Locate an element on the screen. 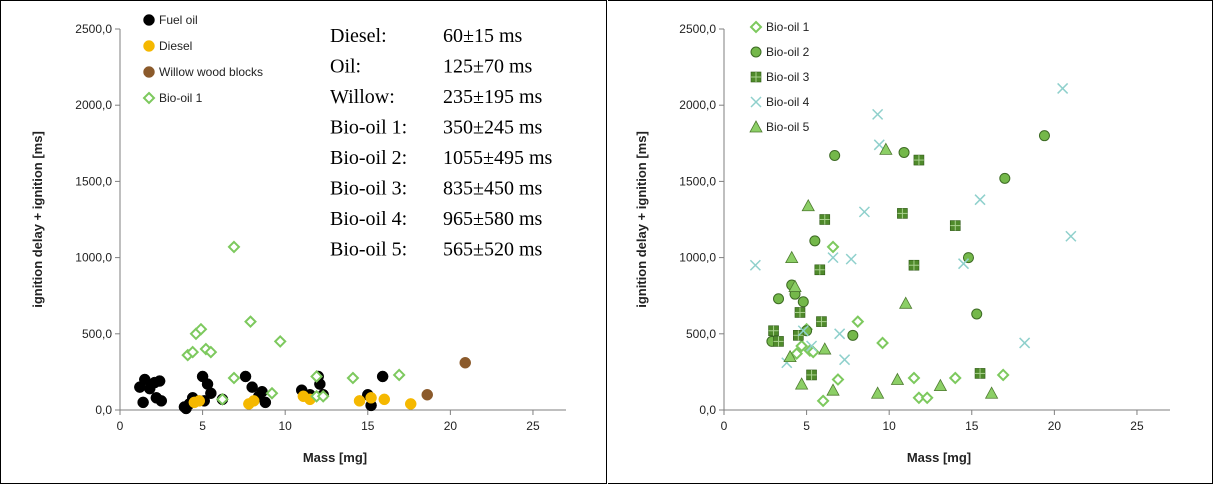 The width and height of the screenshot is (1213, 485). series-diesel is located at coordinates (302, 400).